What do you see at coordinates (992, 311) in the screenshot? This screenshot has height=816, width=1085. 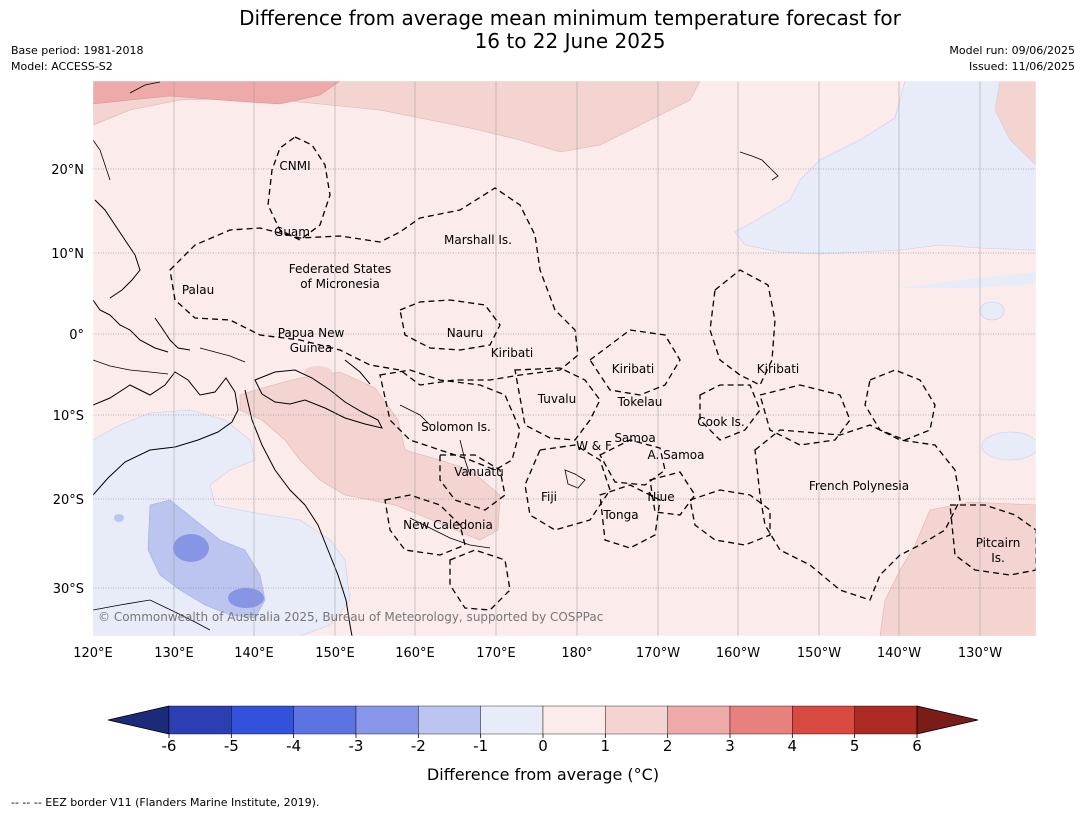 I see `anomaly-cool-blob` at bounding box center [992, 311].